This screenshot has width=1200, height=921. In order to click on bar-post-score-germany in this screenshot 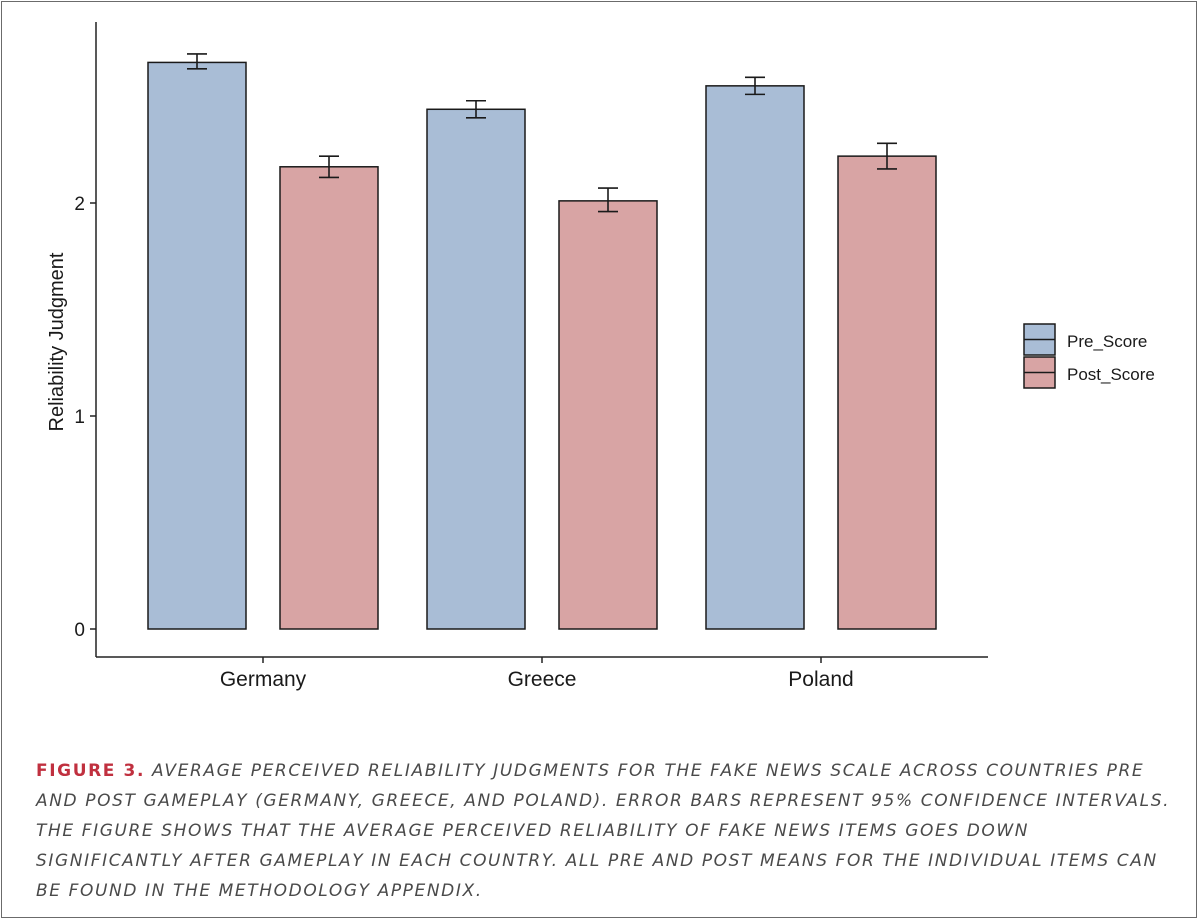, I will do `click(329, 398)`.